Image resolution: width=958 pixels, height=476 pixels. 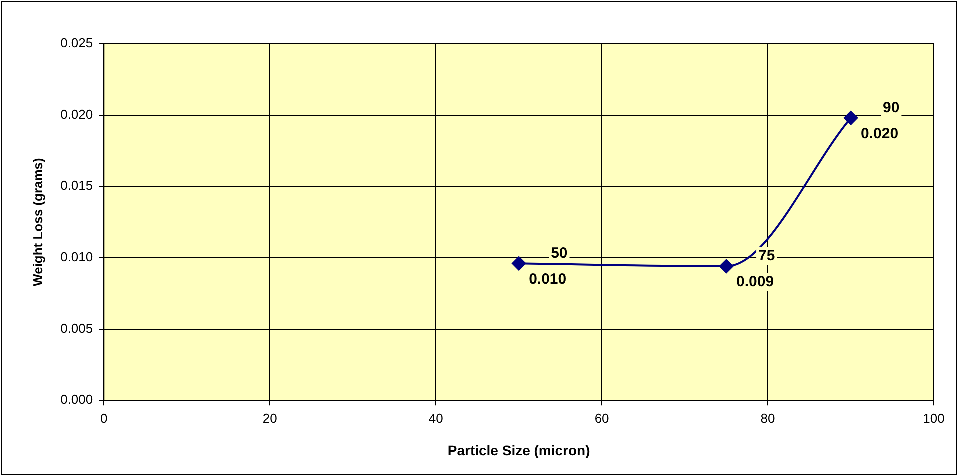 What do you see at coordinates (436, 418) in the screenshot?
I see `x-tick-label: 40` at bounding box center [436, 418].